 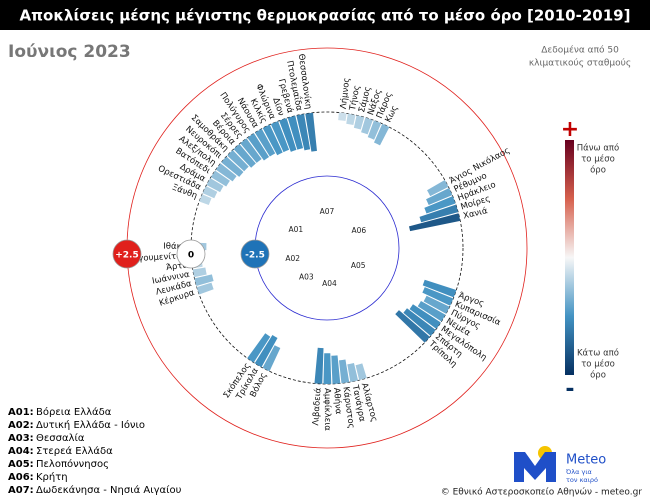 What do you see at coordinates (21, 451) in the screenshot?
I see `legend-key: A04:` at bounding box center [21, 451].